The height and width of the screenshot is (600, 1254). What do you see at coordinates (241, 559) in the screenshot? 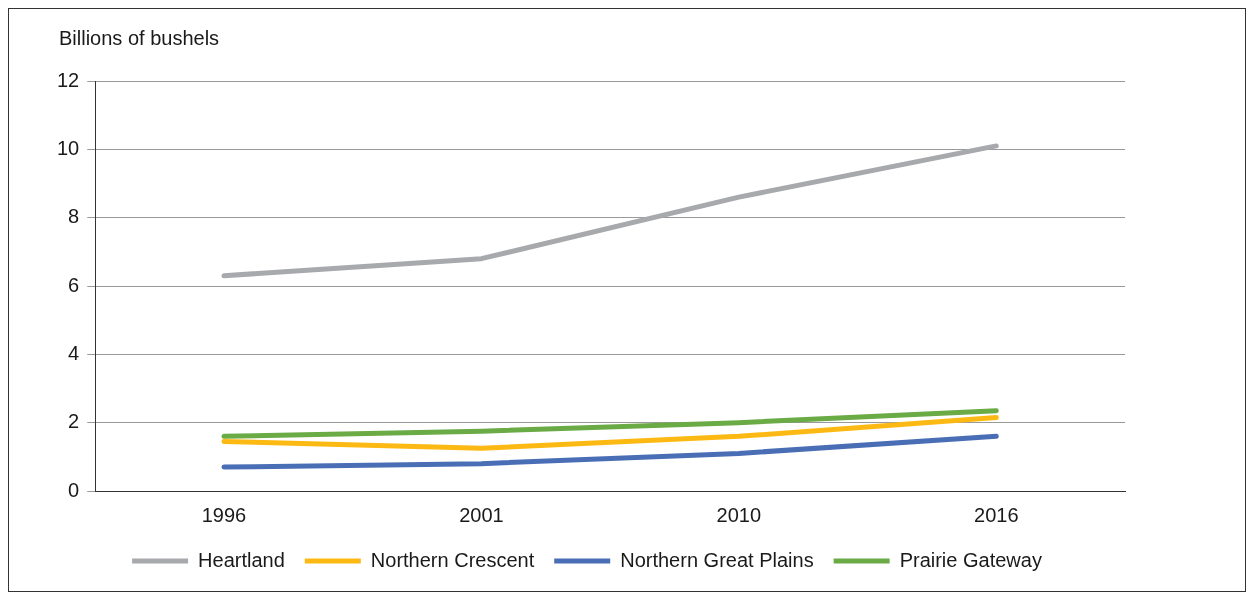
I see `legend-label: Heartland` at bounding box center [241, 559].